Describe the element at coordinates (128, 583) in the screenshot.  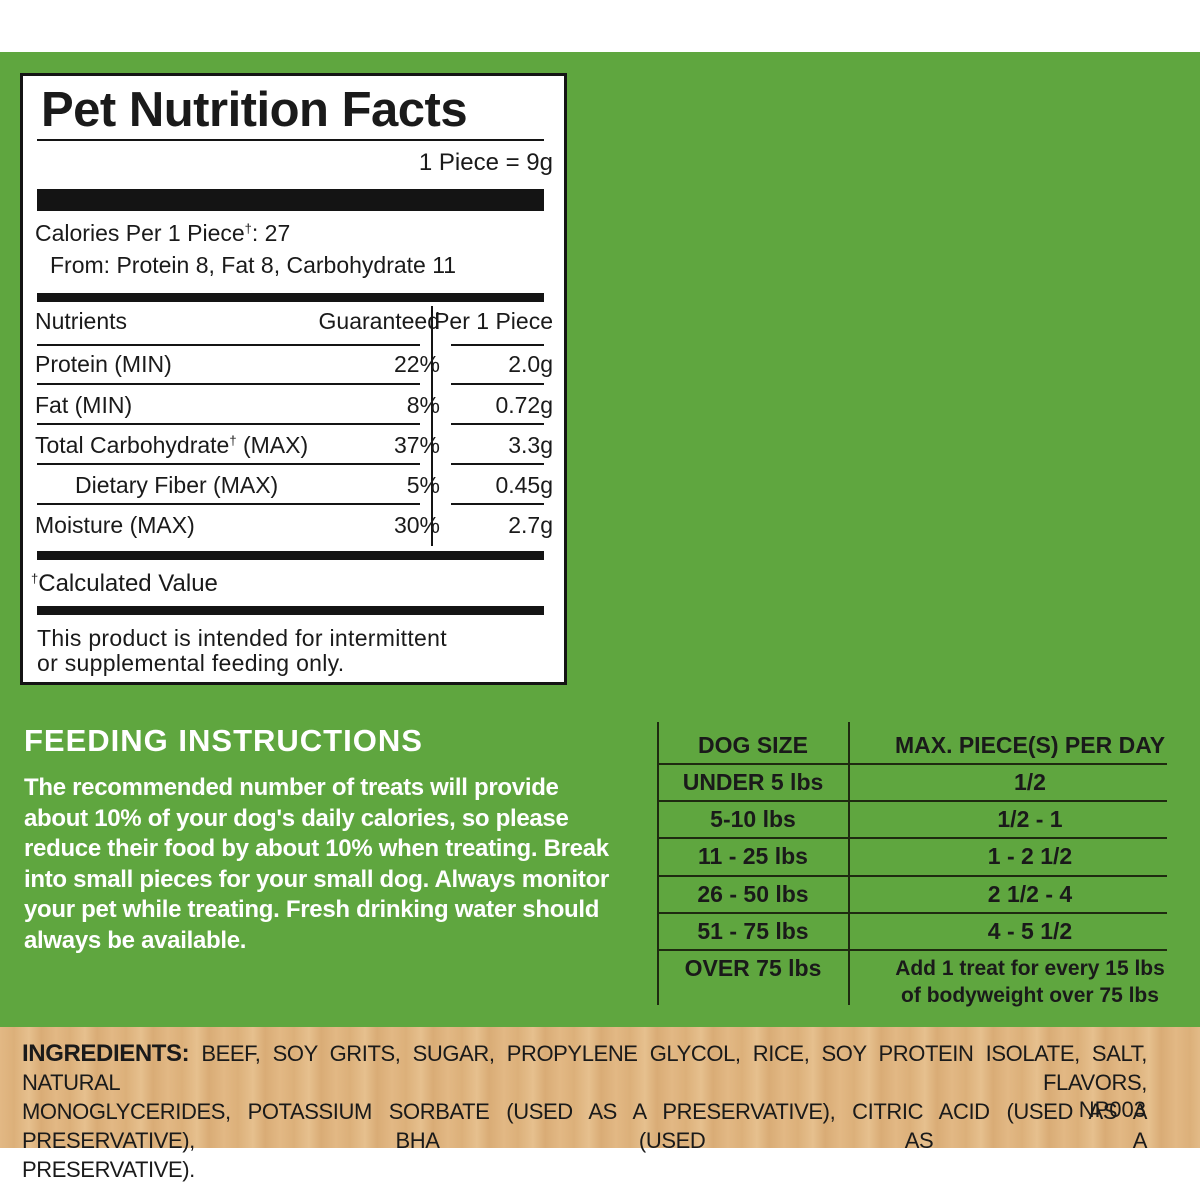
I see `calculated-value-text: Calculated Value` at that location.